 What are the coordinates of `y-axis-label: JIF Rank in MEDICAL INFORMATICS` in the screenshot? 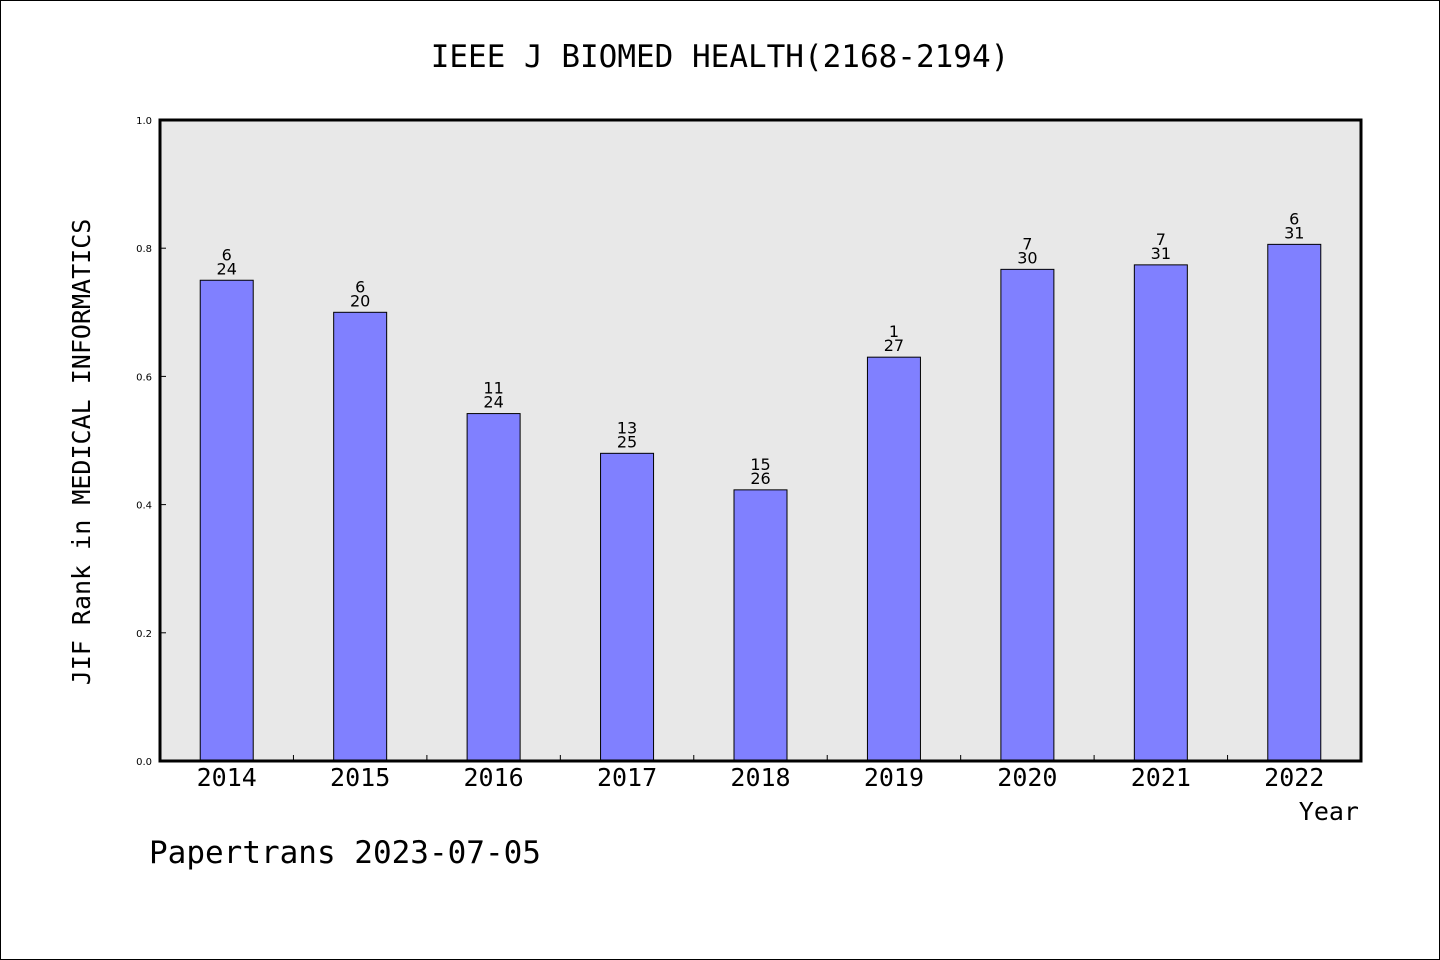 It's located at (81, 452).